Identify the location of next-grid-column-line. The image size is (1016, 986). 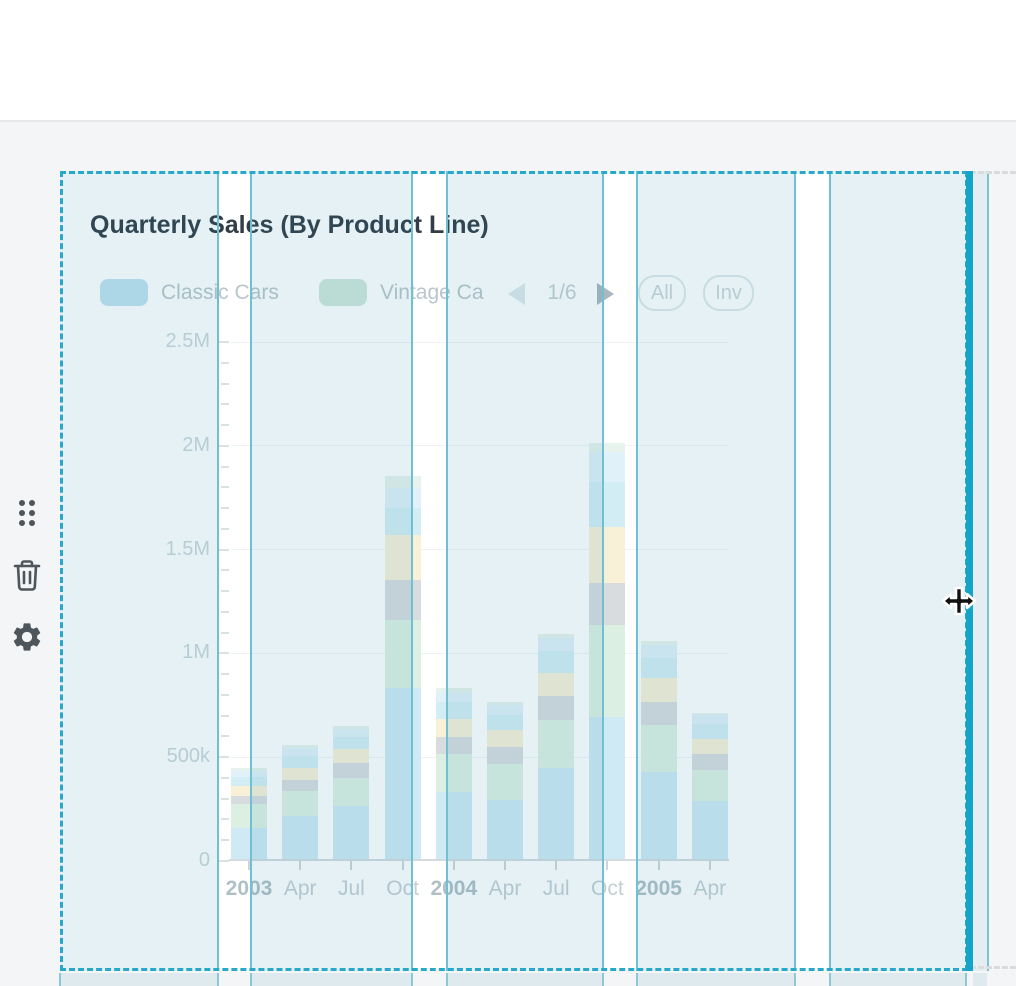
(988, 571).